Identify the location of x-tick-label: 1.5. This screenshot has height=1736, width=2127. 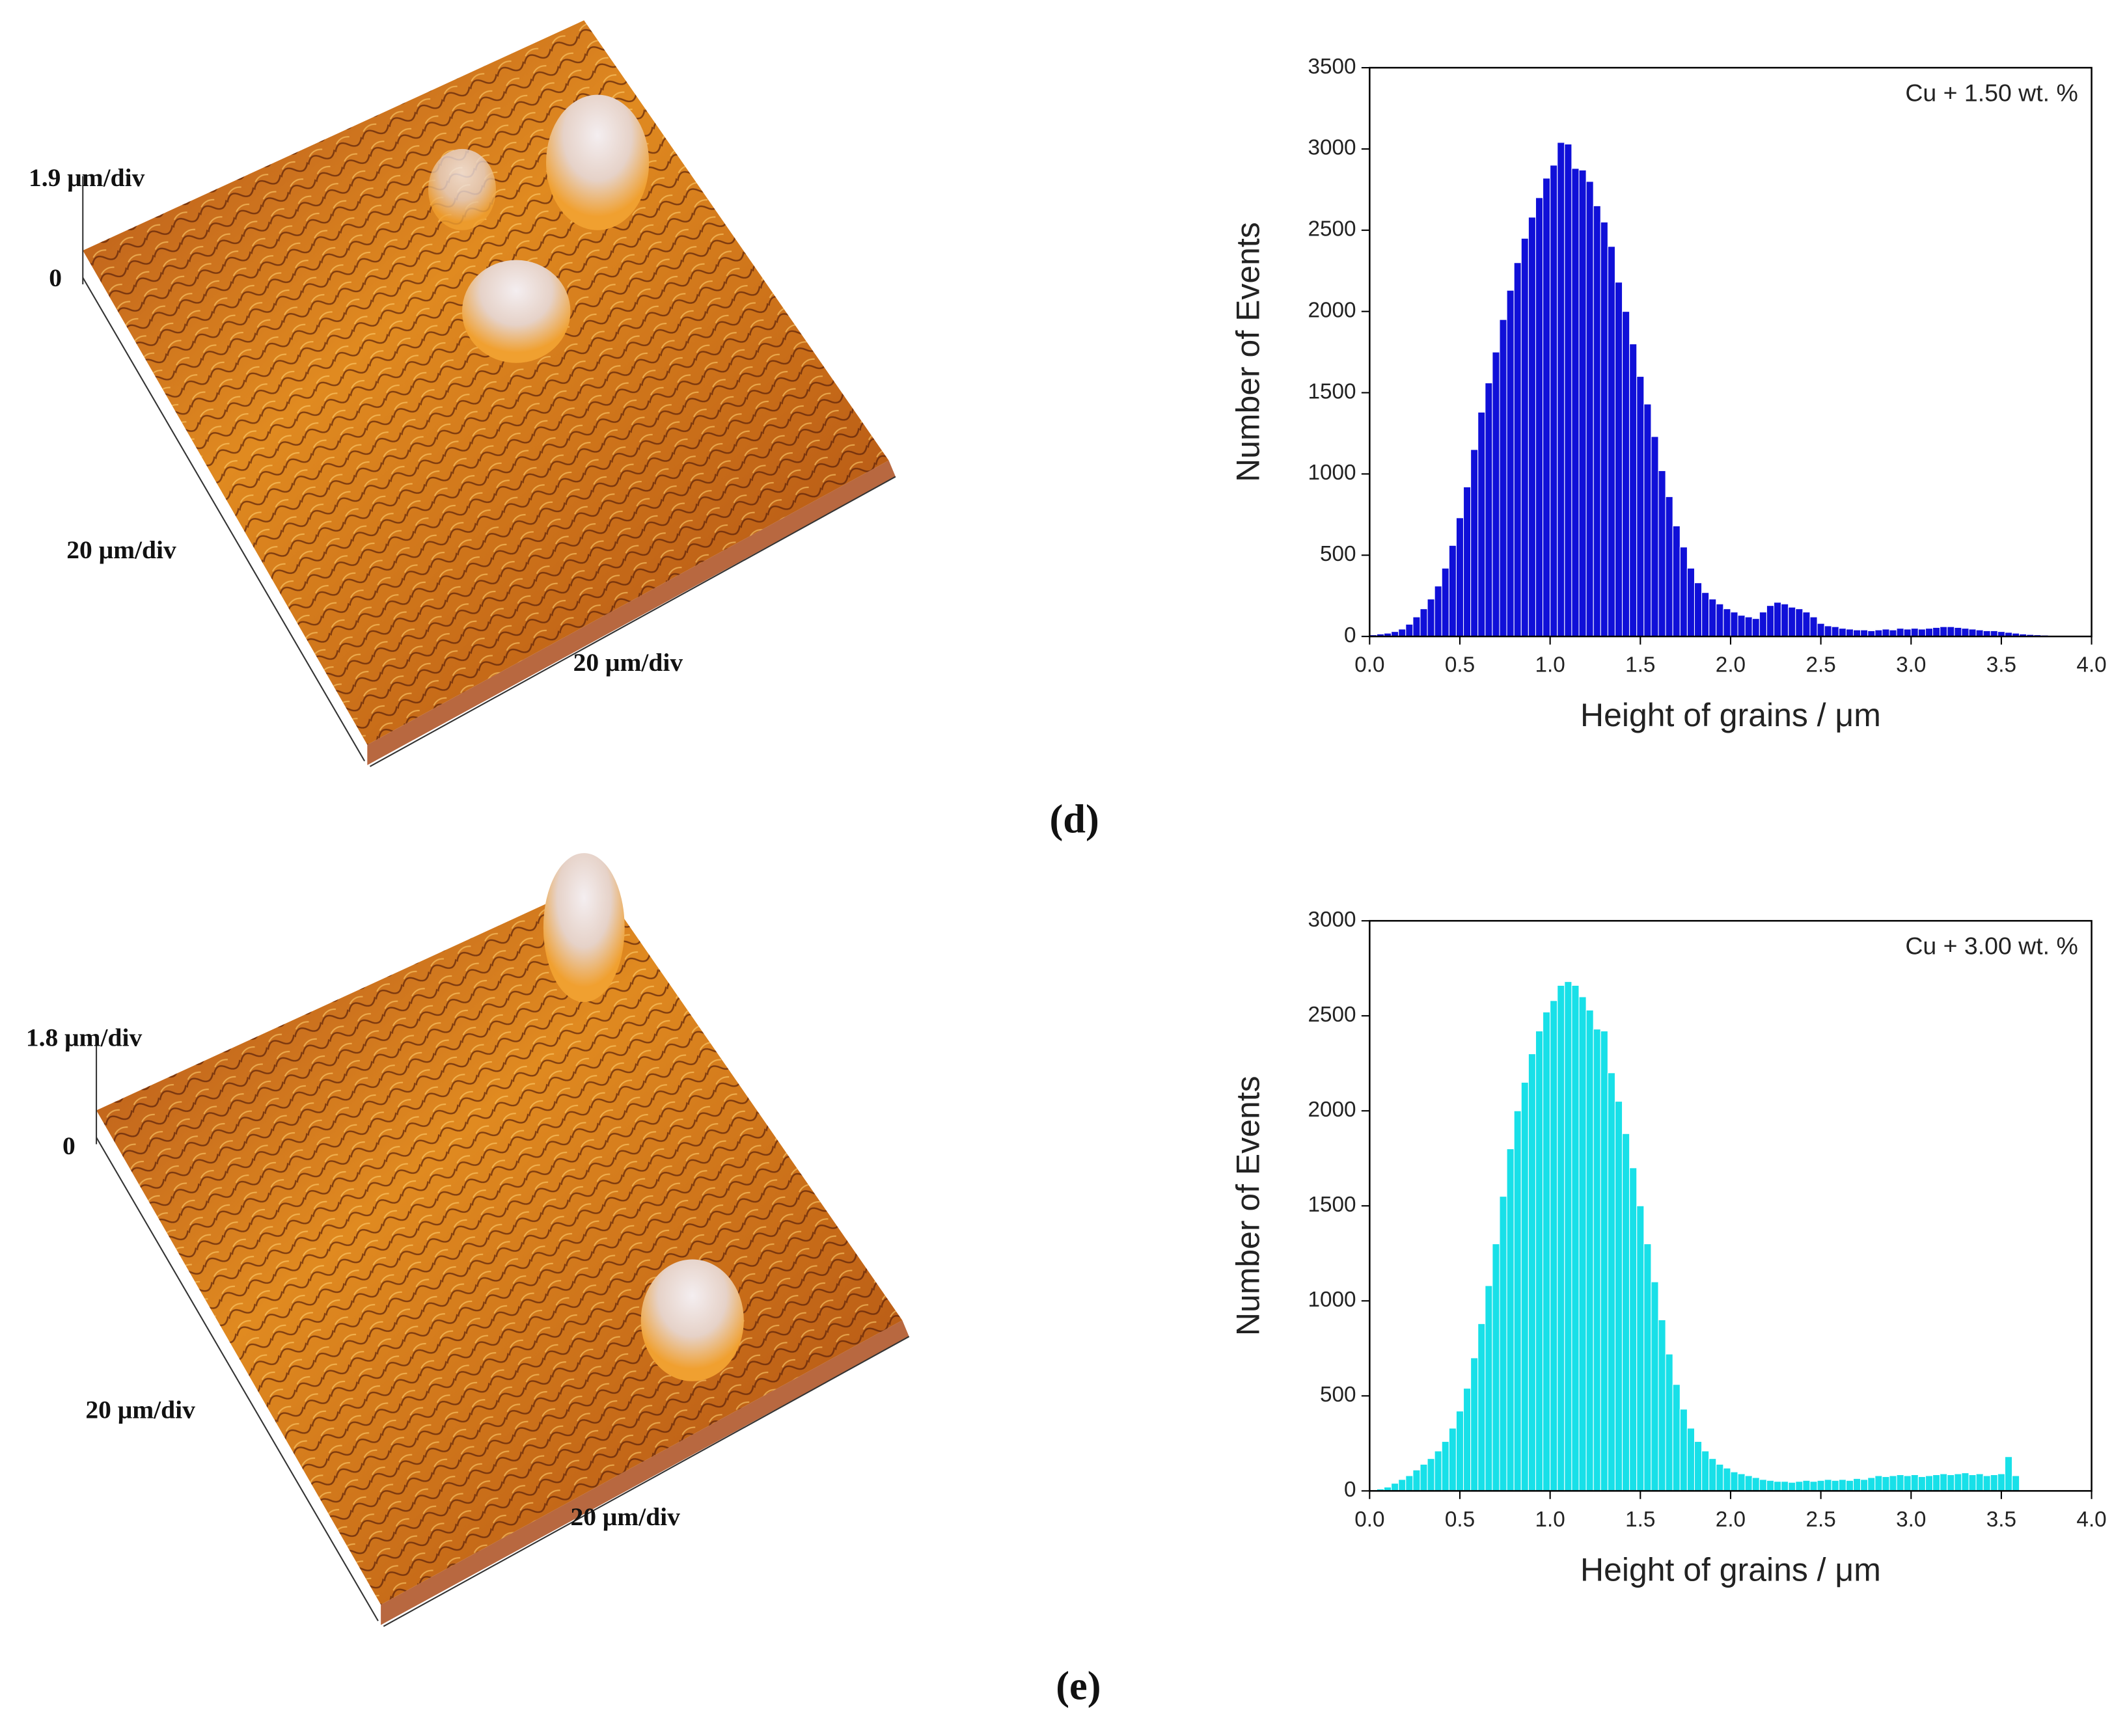
(1640, 1520).